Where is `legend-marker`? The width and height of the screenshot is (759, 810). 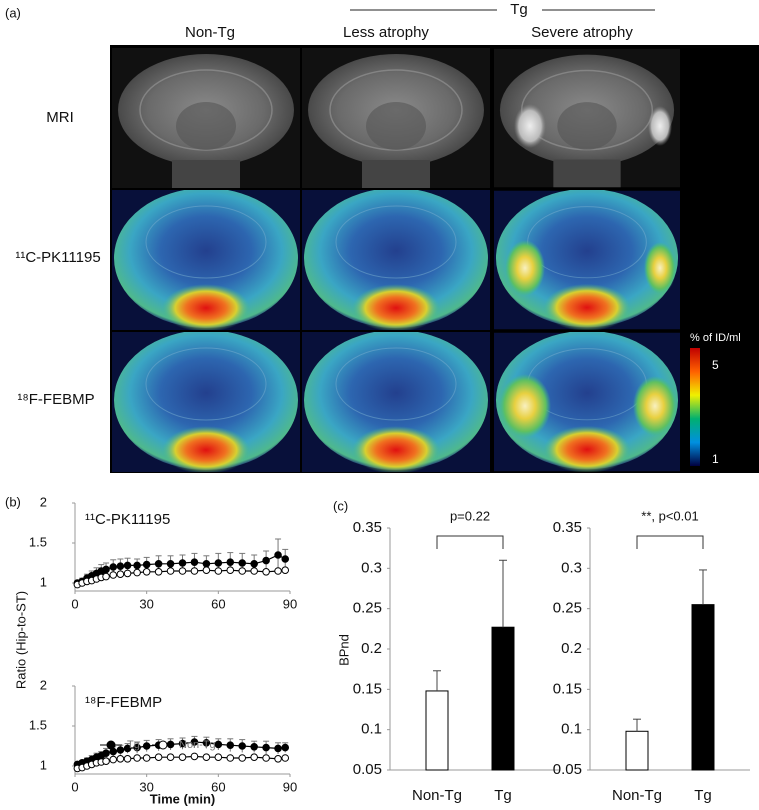
legend-marker is located at coordinates (163, 745).